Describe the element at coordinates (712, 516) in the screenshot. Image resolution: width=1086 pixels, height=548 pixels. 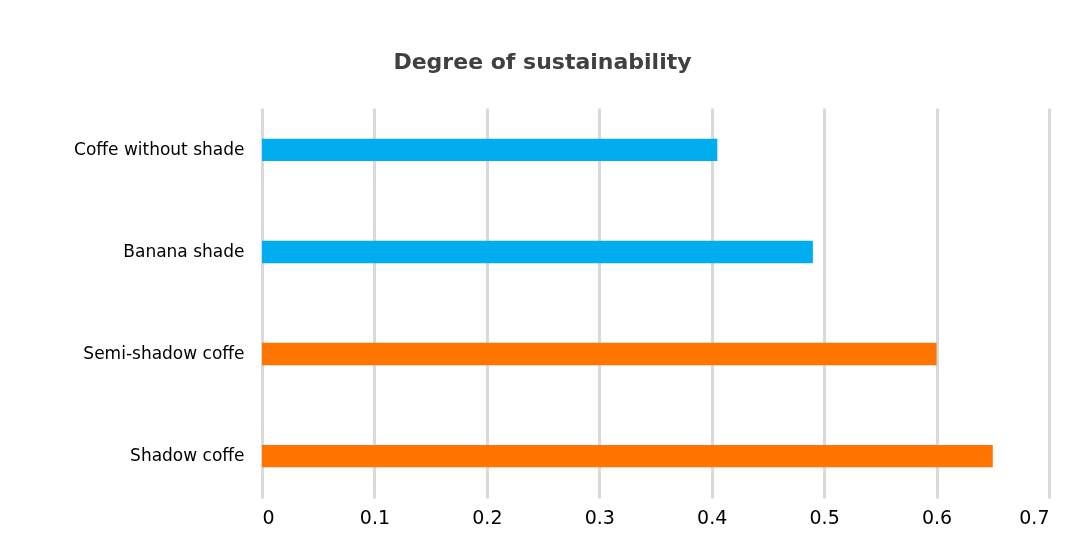
I see `x-tick-label: 0.4` at that location.